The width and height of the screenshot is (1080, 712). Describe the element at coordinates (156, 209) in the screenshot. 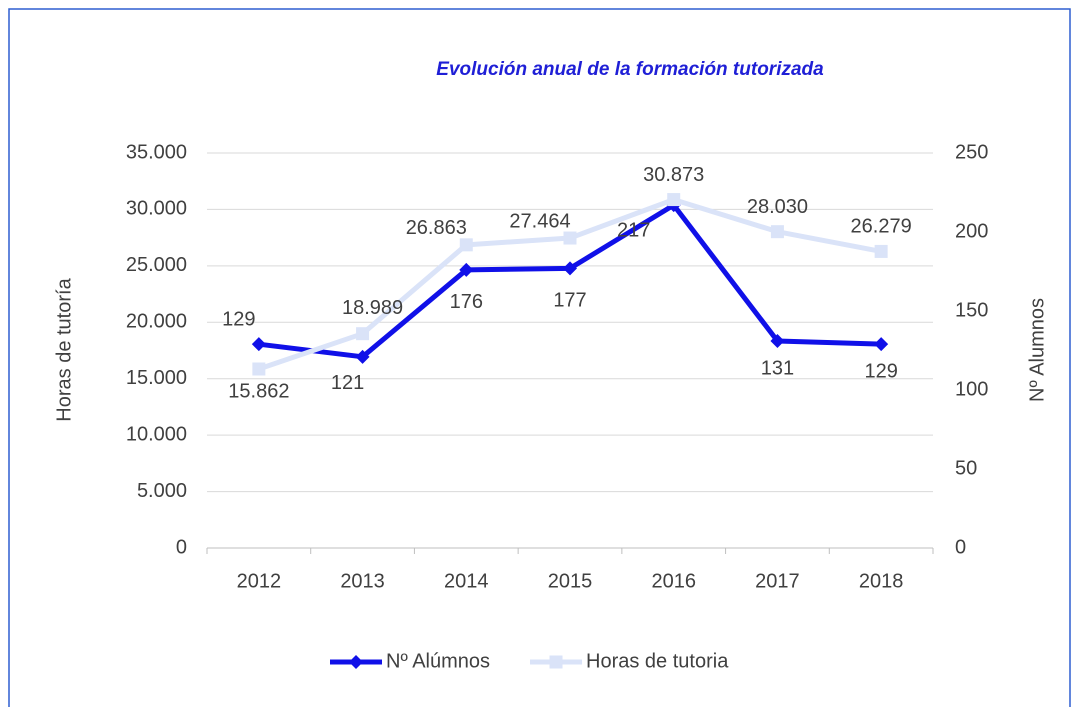

I see `y-tick-label: 30.000` at that location.